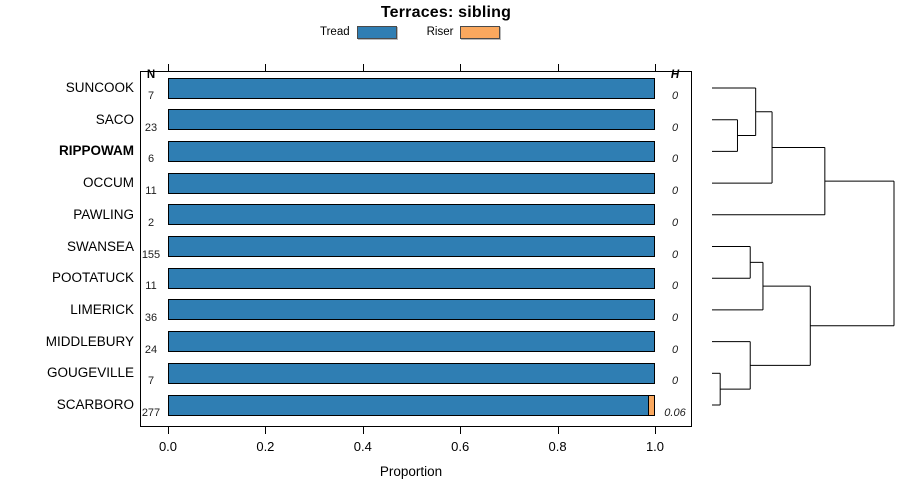  Describe the element at coordinates (151, 254) in the screenshot. I see `n-value: 155` at that location.